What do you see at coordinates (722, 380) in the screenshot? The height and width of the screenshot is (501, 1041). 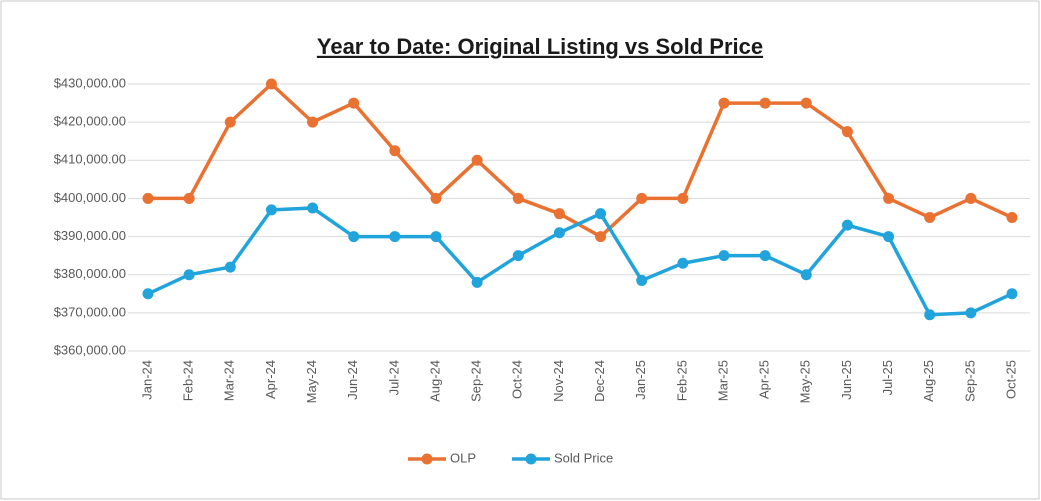 I see `x-tick-label: Mar-25` at bounding box center [722, 380].